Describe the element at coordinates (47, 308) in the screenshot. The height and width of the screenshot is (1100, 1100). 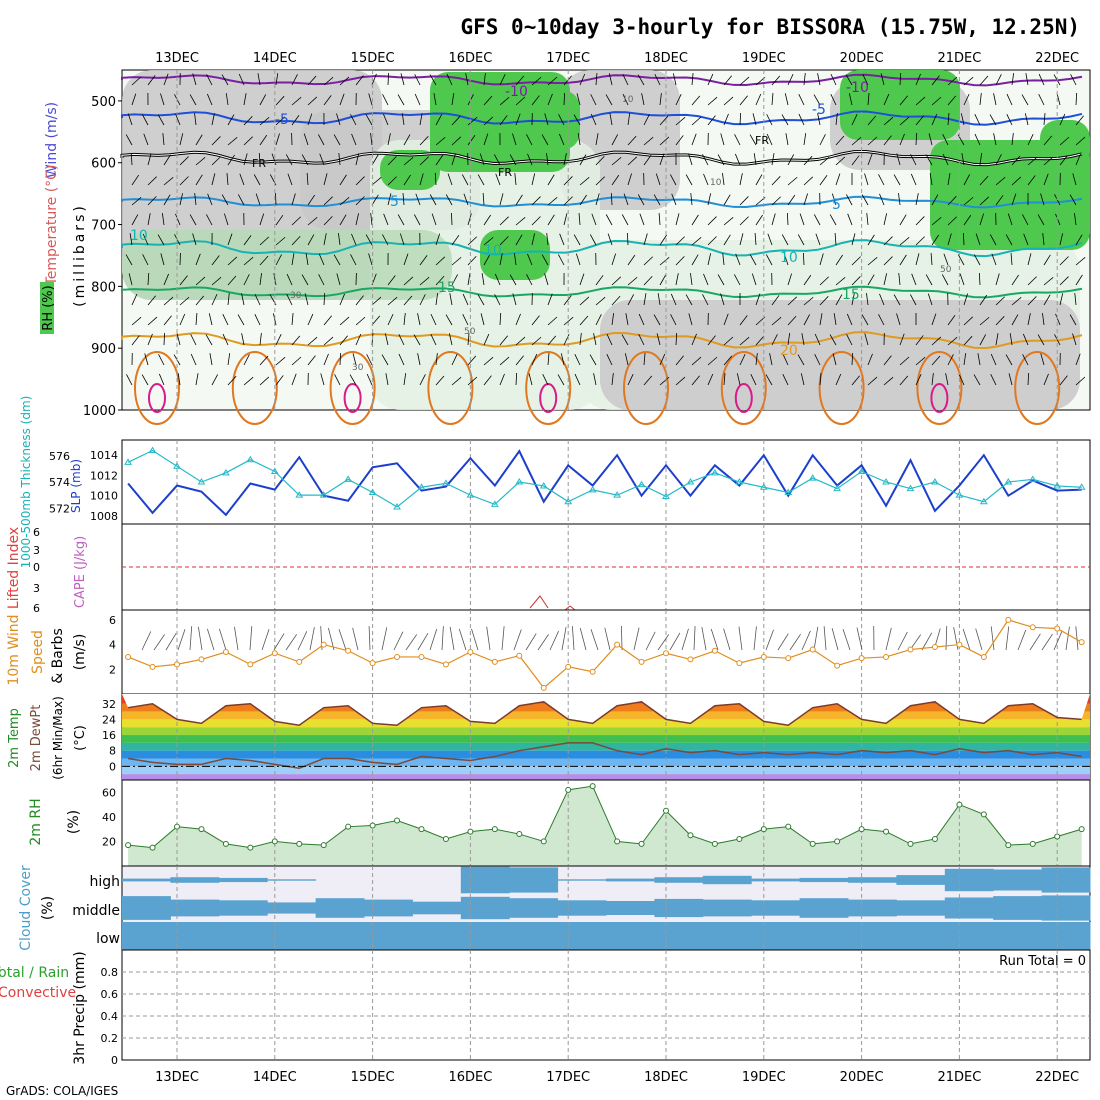
I see `rh-legend-swatch` at that location.